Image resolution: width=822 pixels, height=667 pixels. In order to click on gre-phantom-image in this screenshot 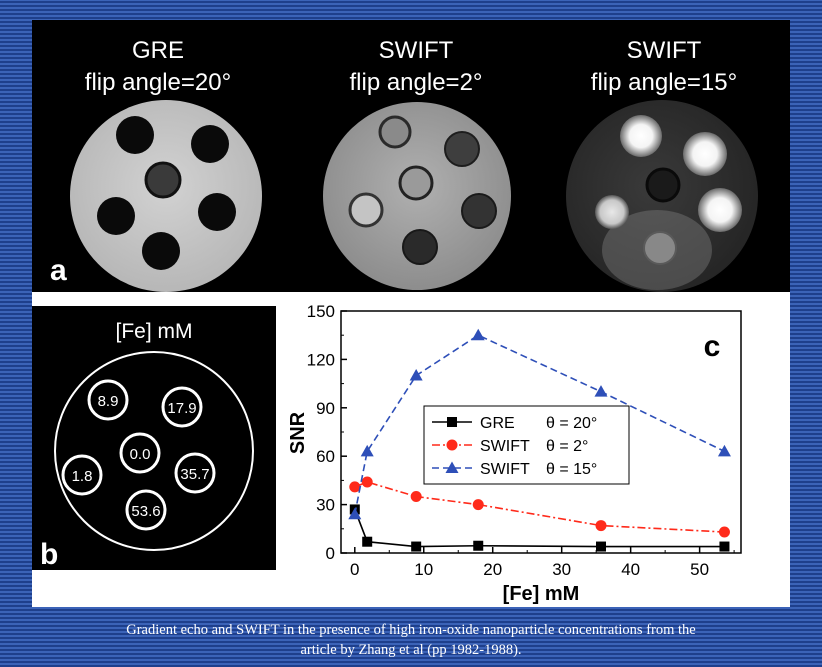, I will do `click(166, 196)`.